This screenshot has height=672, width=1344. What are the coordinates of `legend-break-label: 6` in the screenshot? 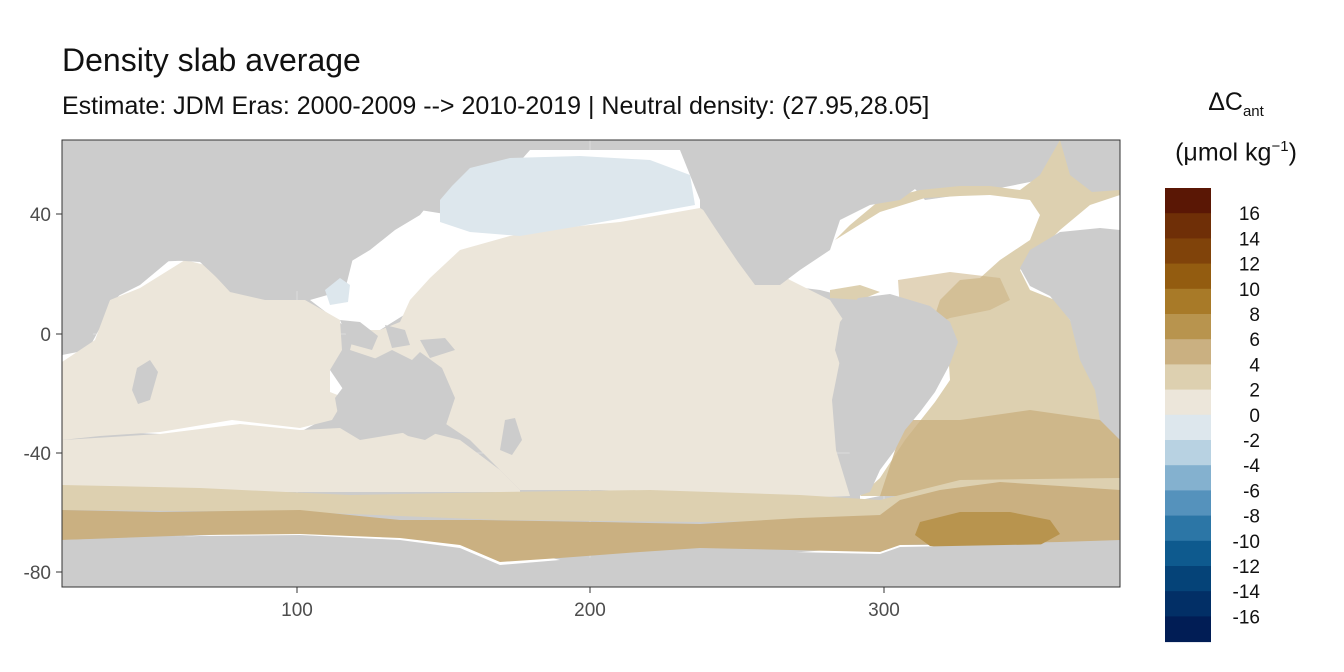 It's located at (1254, 340).